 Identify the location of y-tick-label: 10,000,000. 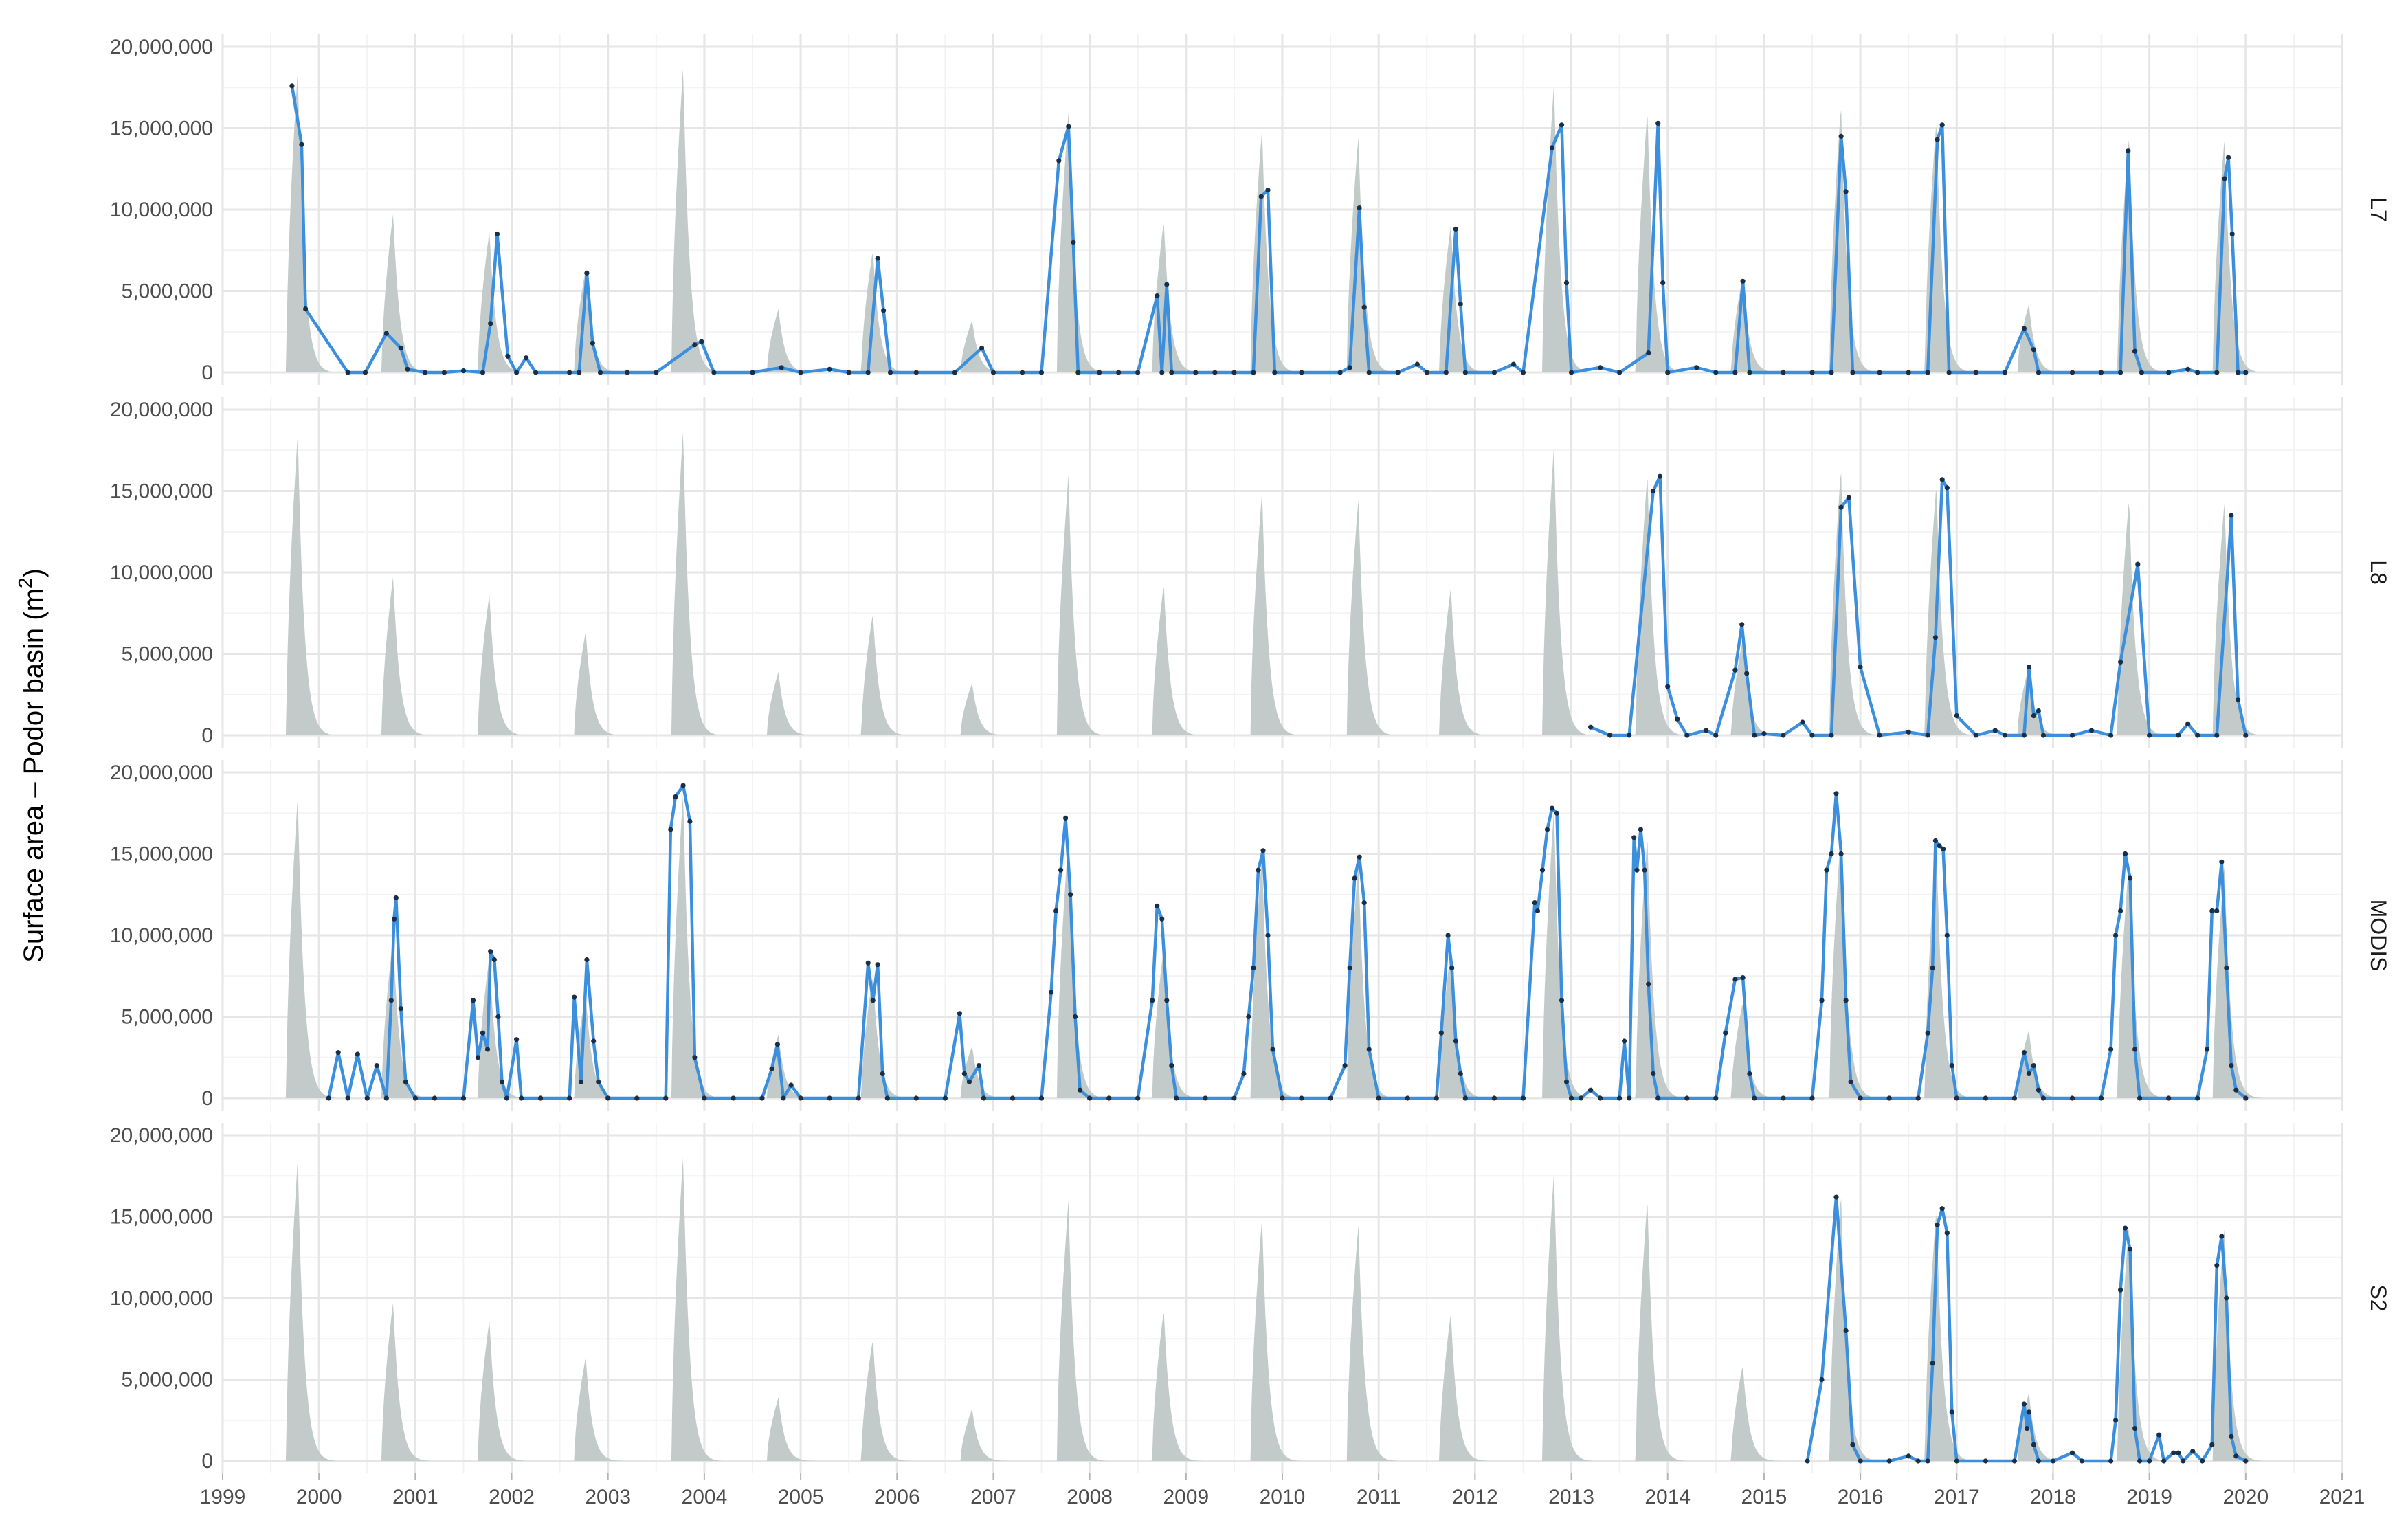
(161, 572).